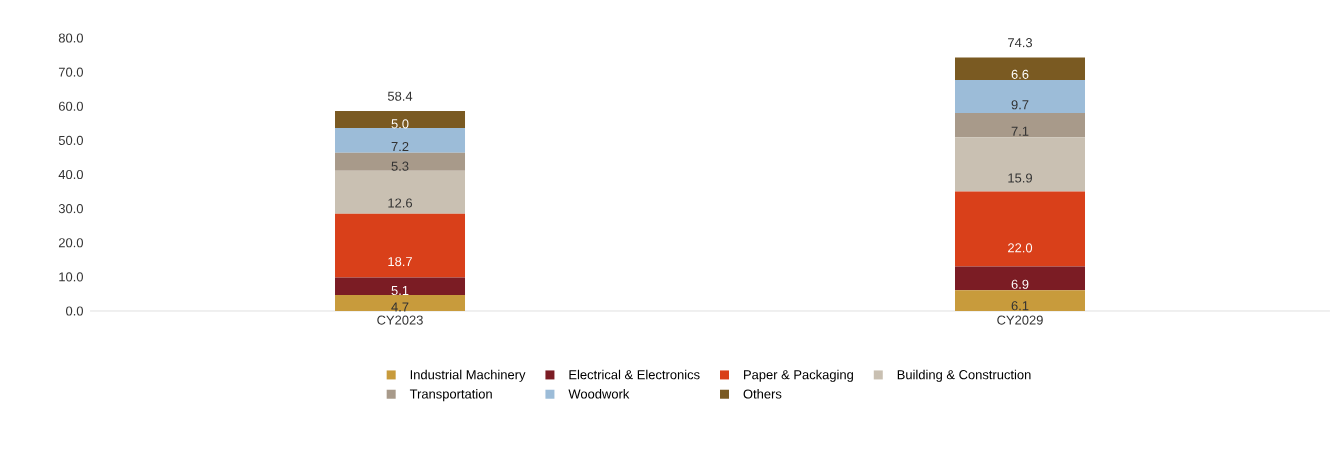 The image size is (1339, 470). Describe the element at coordinates (450, 395) in the screenshot. I see `legend-label: Transportation` at that location.